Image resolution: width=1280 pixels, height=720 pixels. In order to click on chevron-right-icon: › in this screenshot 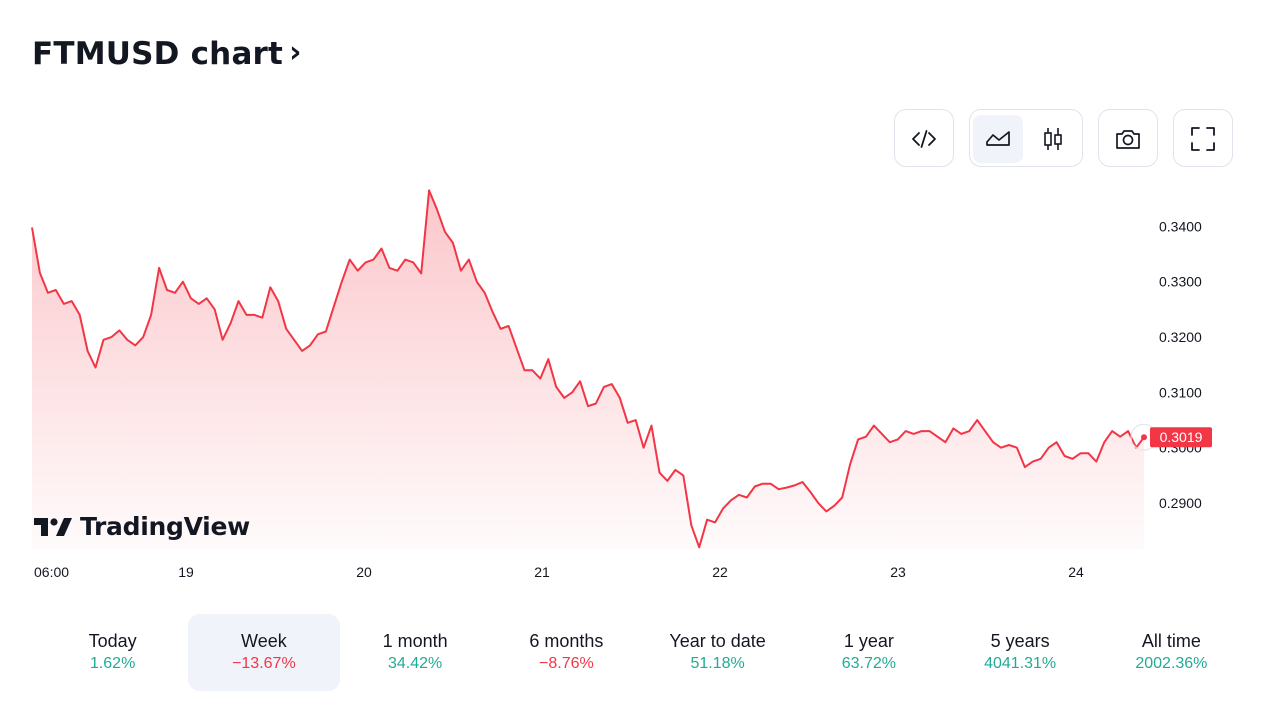, I will do `click(295, 52)`.